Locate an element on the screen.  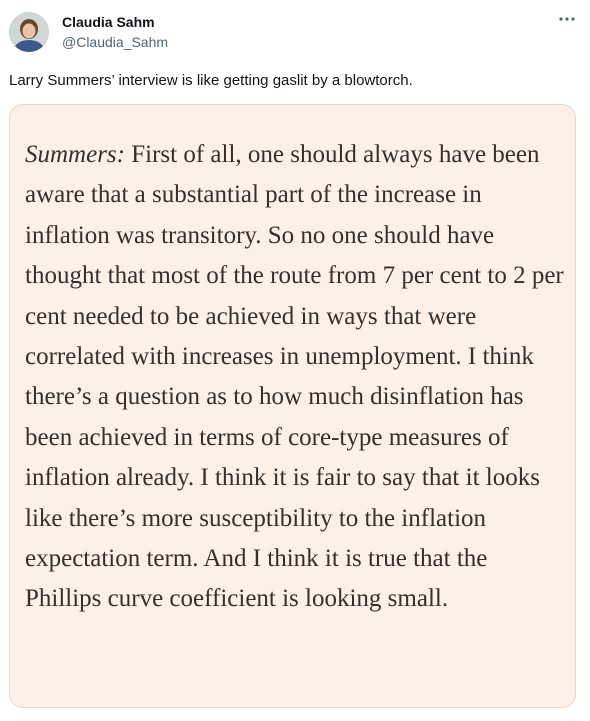
avatar is located at coordinates (29, 32).